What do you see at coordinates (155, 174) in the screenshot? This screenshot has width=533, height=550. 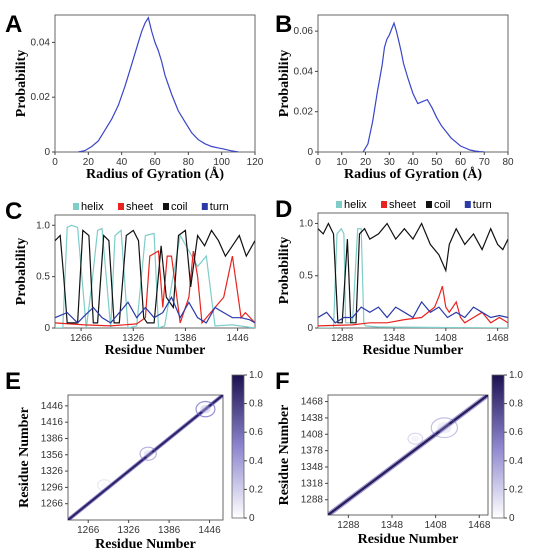 I see `x-axis-label: Radius of Gyration (Å)` at bounding box center [155, 174].